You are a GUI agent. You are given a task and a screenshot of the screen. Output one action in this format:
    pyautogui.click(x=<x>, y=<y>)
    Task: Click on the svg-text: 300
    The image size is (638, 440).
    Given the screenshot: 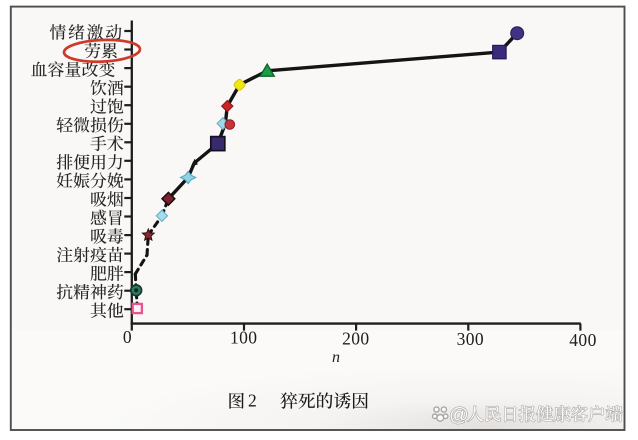 What is the action you would take?
    pyautogui.click(x=470, y=339)
    